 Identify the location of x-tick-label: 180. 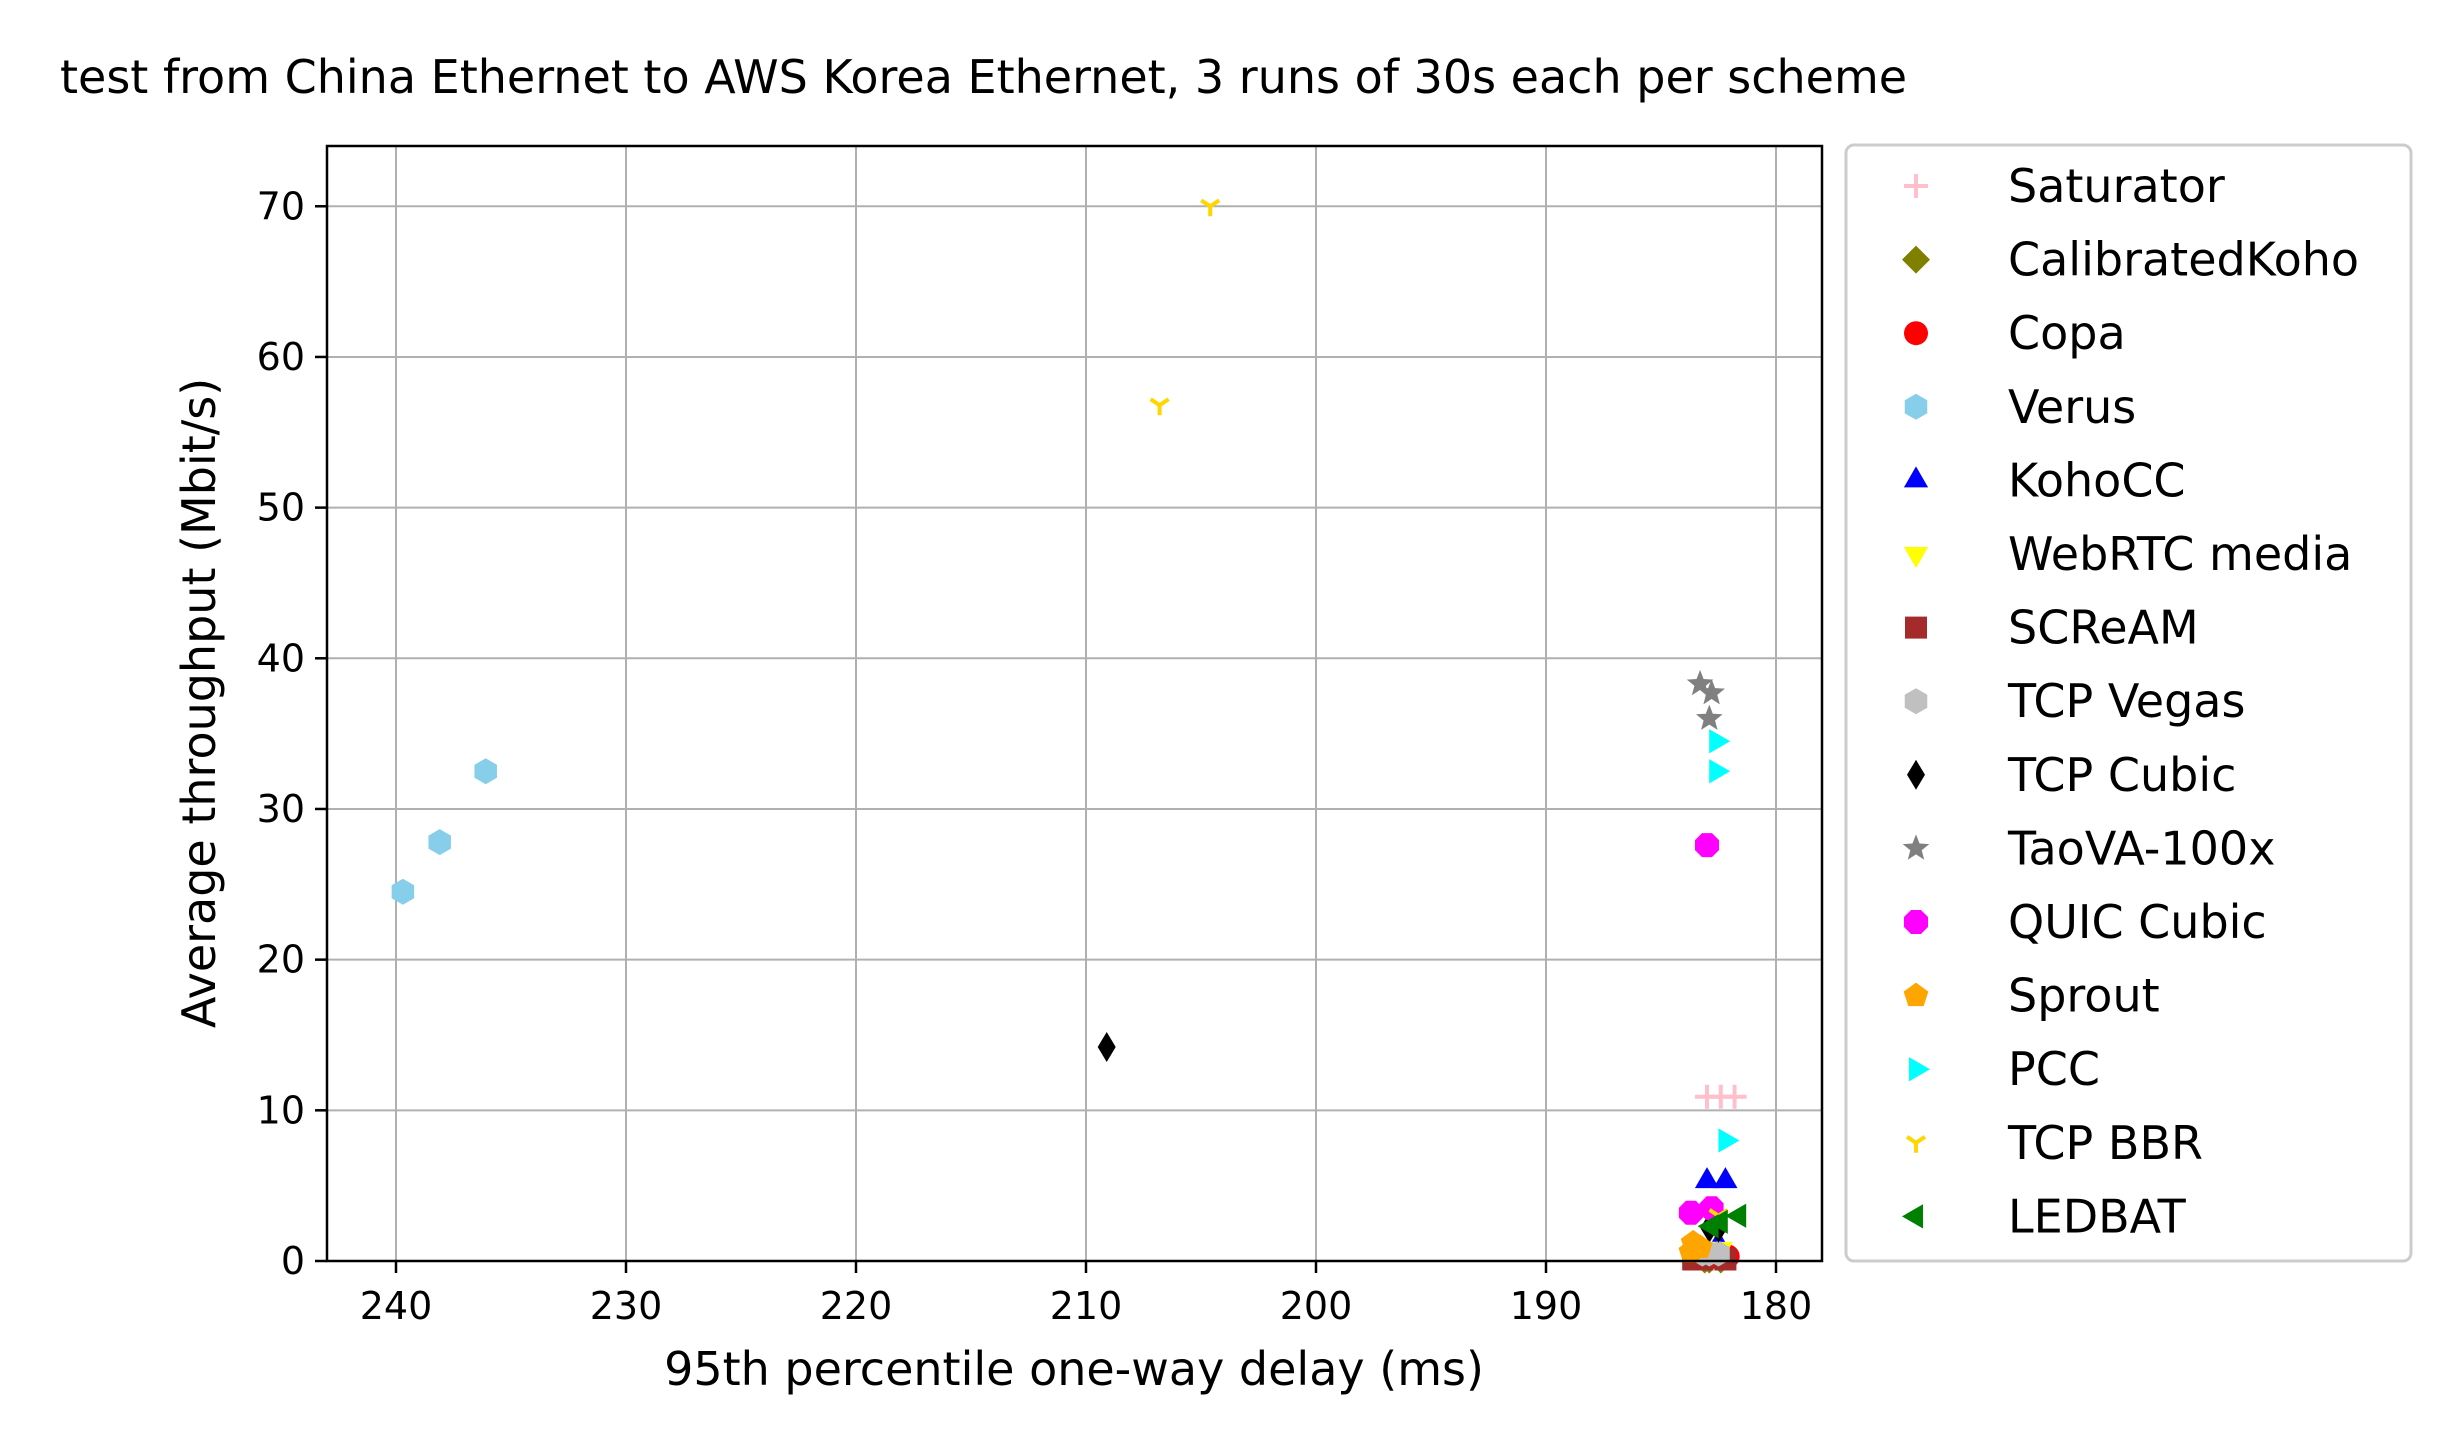
(1776, 1306).